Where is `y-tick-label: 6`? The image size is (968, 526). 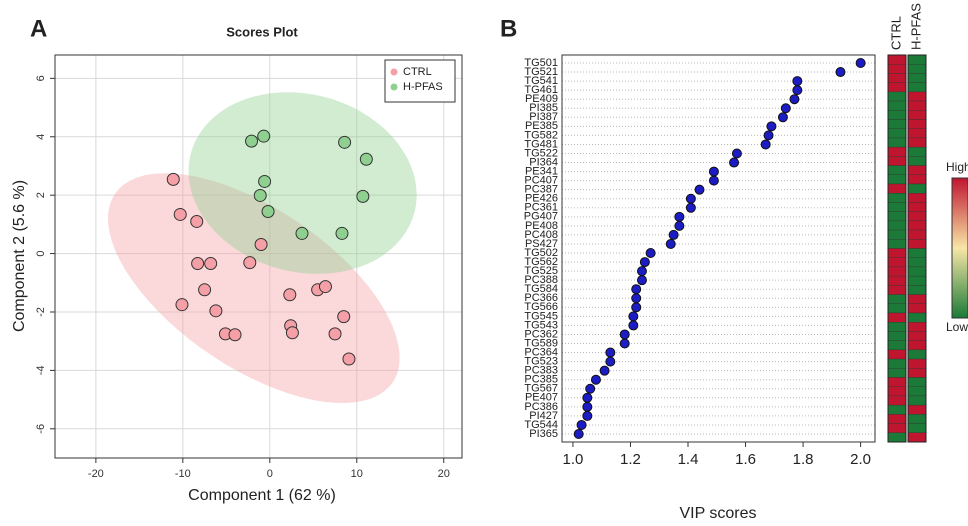 y-tick-label: 6 is located at coordinates (41, 78).